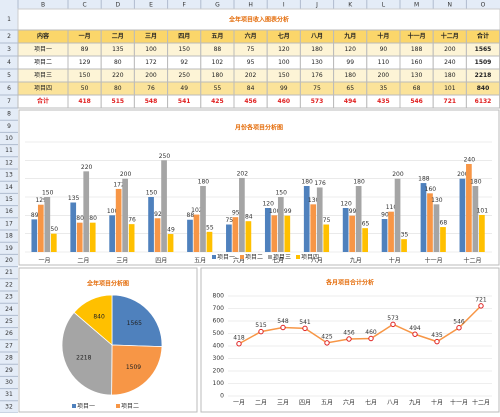 The image size is (500, 417). I want to click on x-tick-label: 八月, so click(317, 261).